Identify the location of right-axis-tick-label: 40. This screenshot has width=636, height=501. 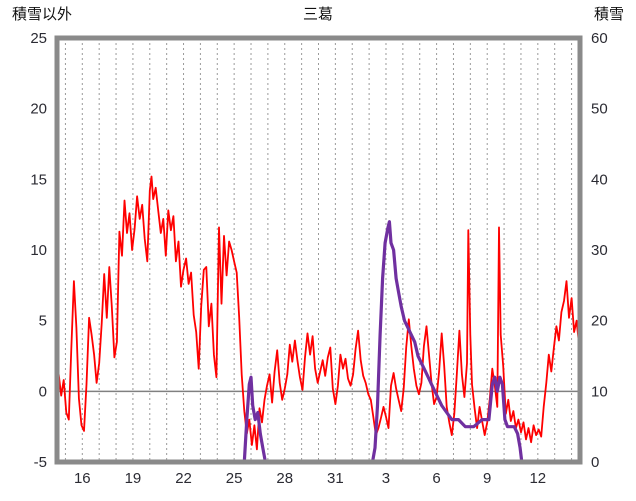
(599, 179).